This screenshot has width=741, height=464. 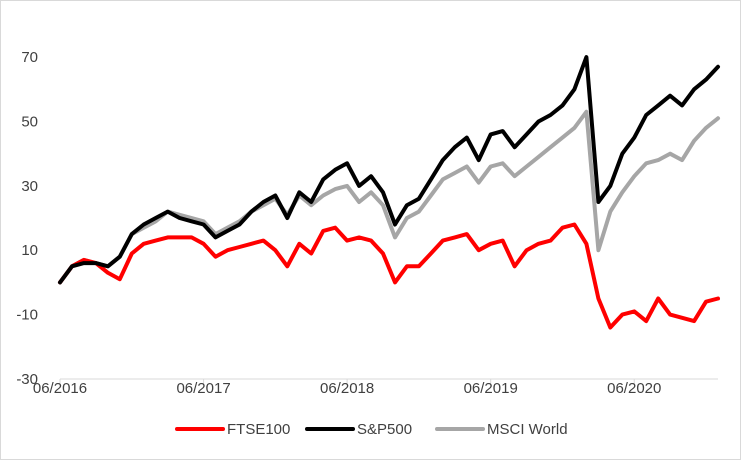 What do you see at coordinates (29, 57) in the screenshot?
I see `y-tick-label: 70` at bounding box center [29, 57].